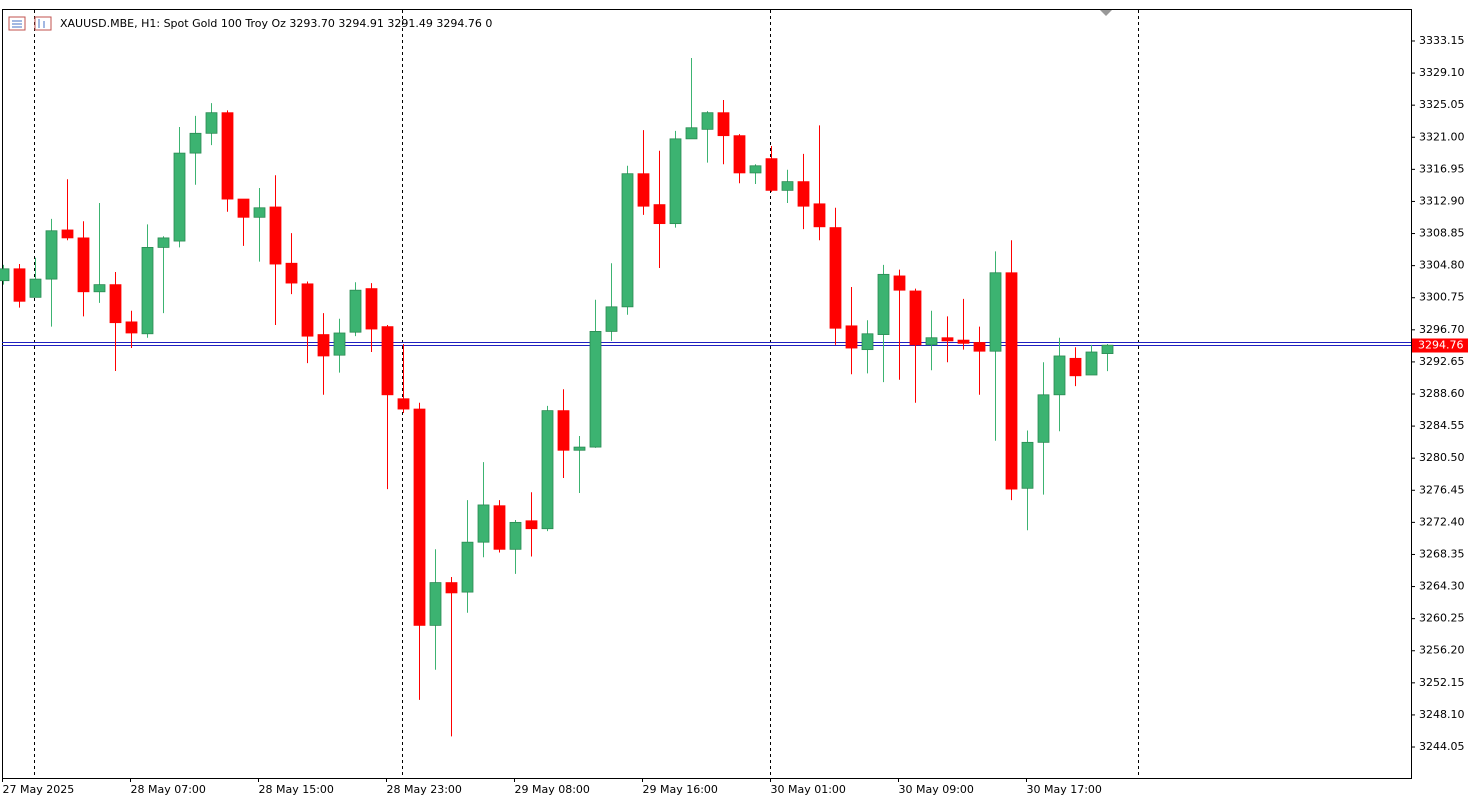 The image size is (1484, 801). Describe the element at coordinates (1442, 361) in the screenshot. I see `y-tick-label: 3292.65` at that location.